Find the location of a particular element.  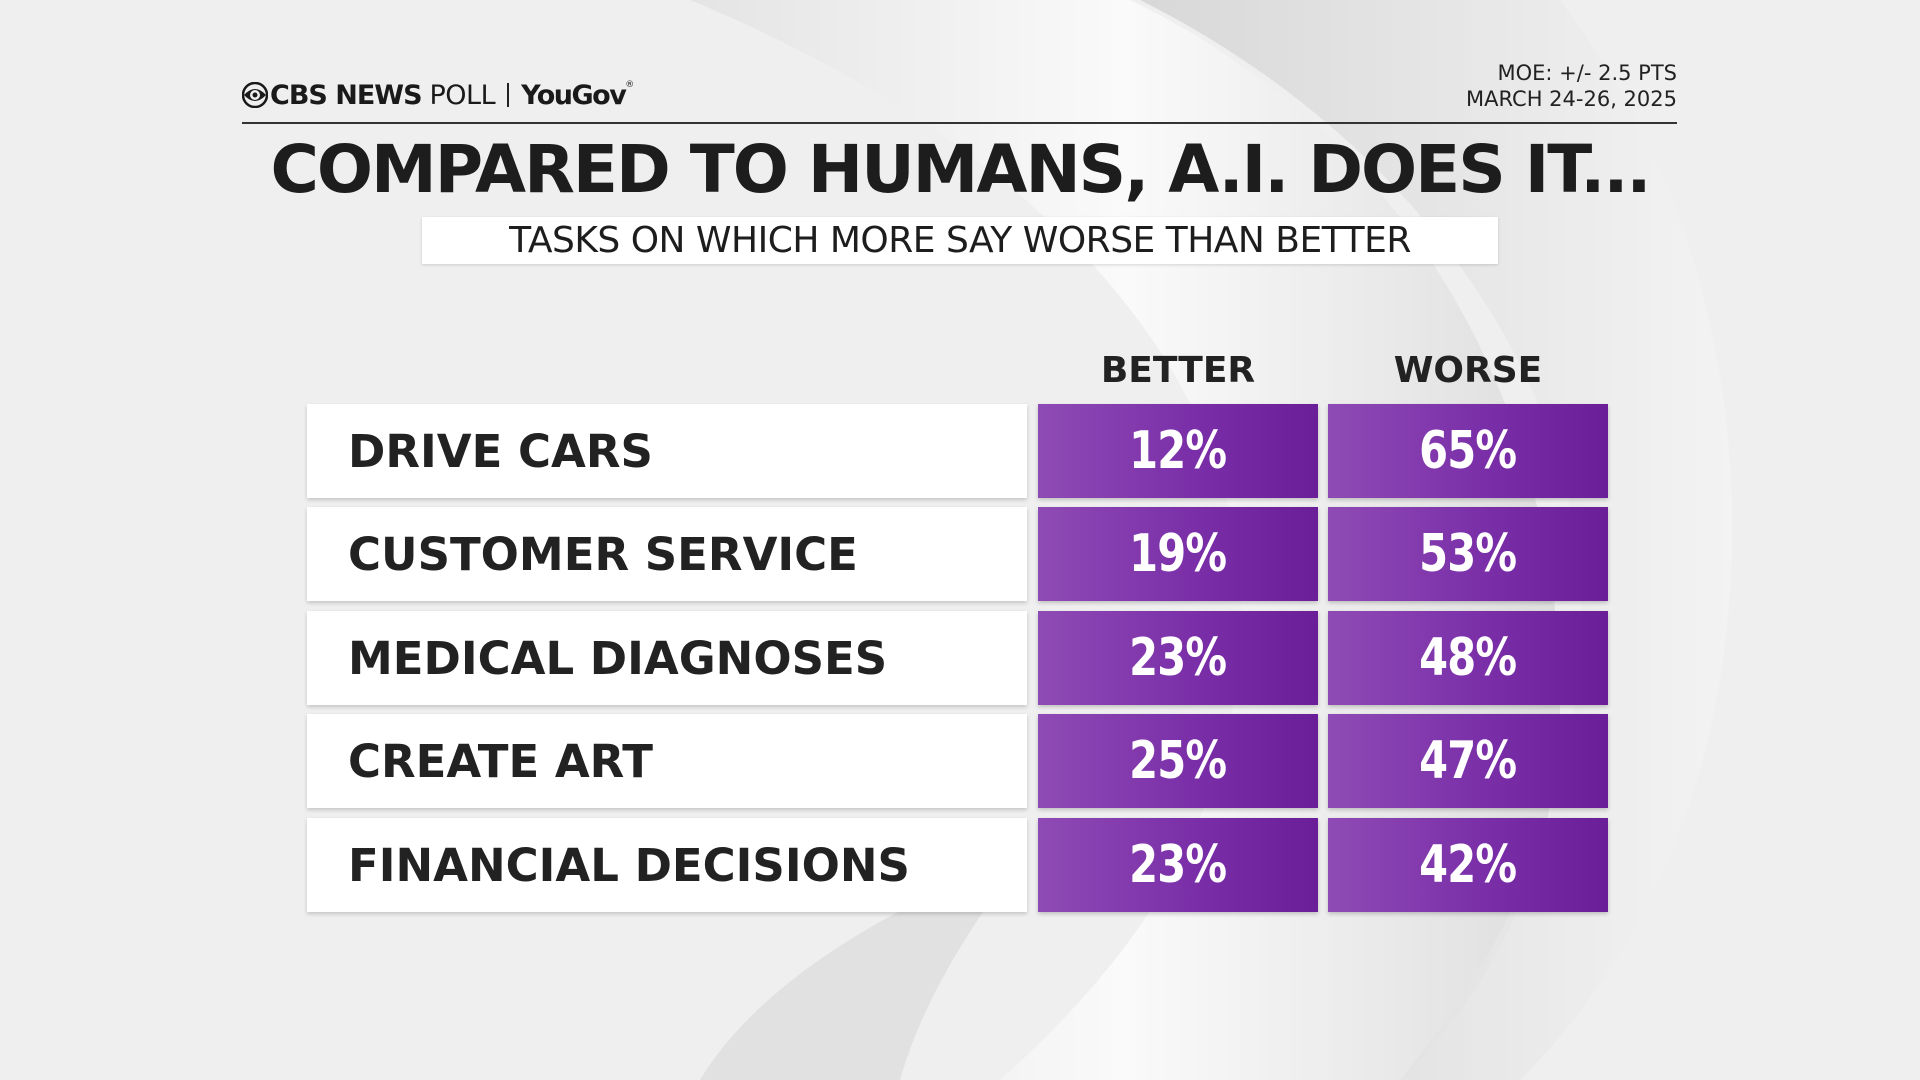

partner-logo: YouGov® is located at coordinates (577, 95).